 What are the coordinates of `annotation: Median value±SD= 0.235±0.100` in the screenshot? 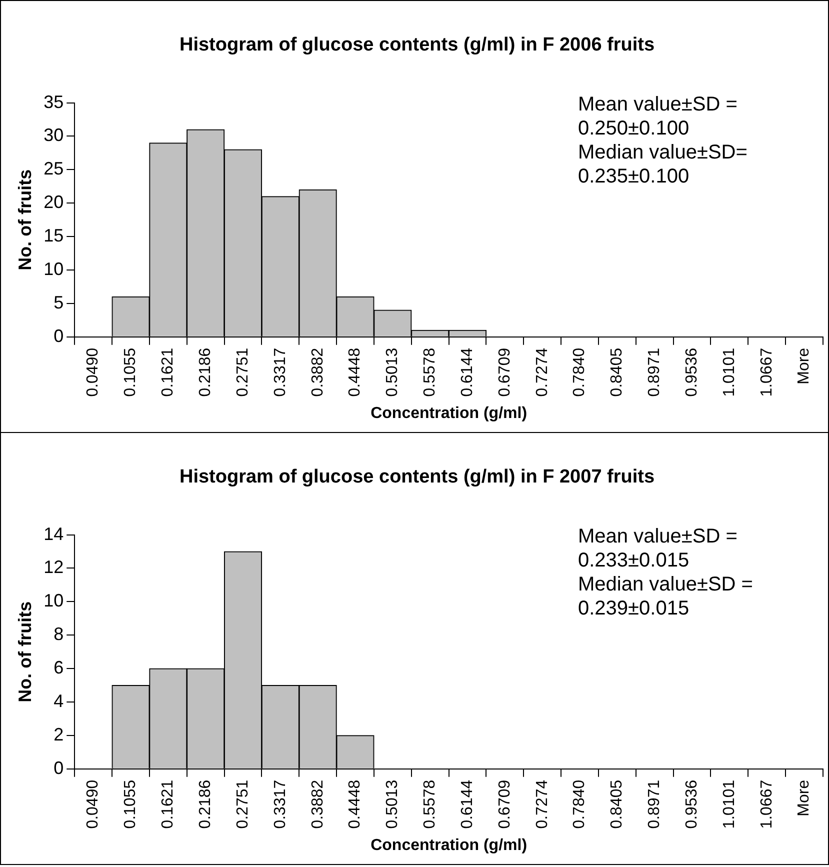 It's located at (663, 164).